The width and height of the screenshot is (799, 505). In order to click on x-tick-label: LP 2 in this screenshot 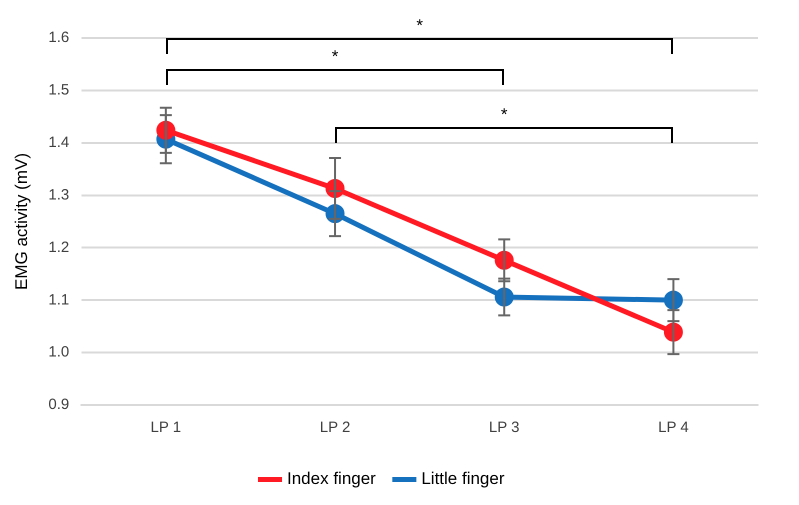, I will do `click(335, 427)`.